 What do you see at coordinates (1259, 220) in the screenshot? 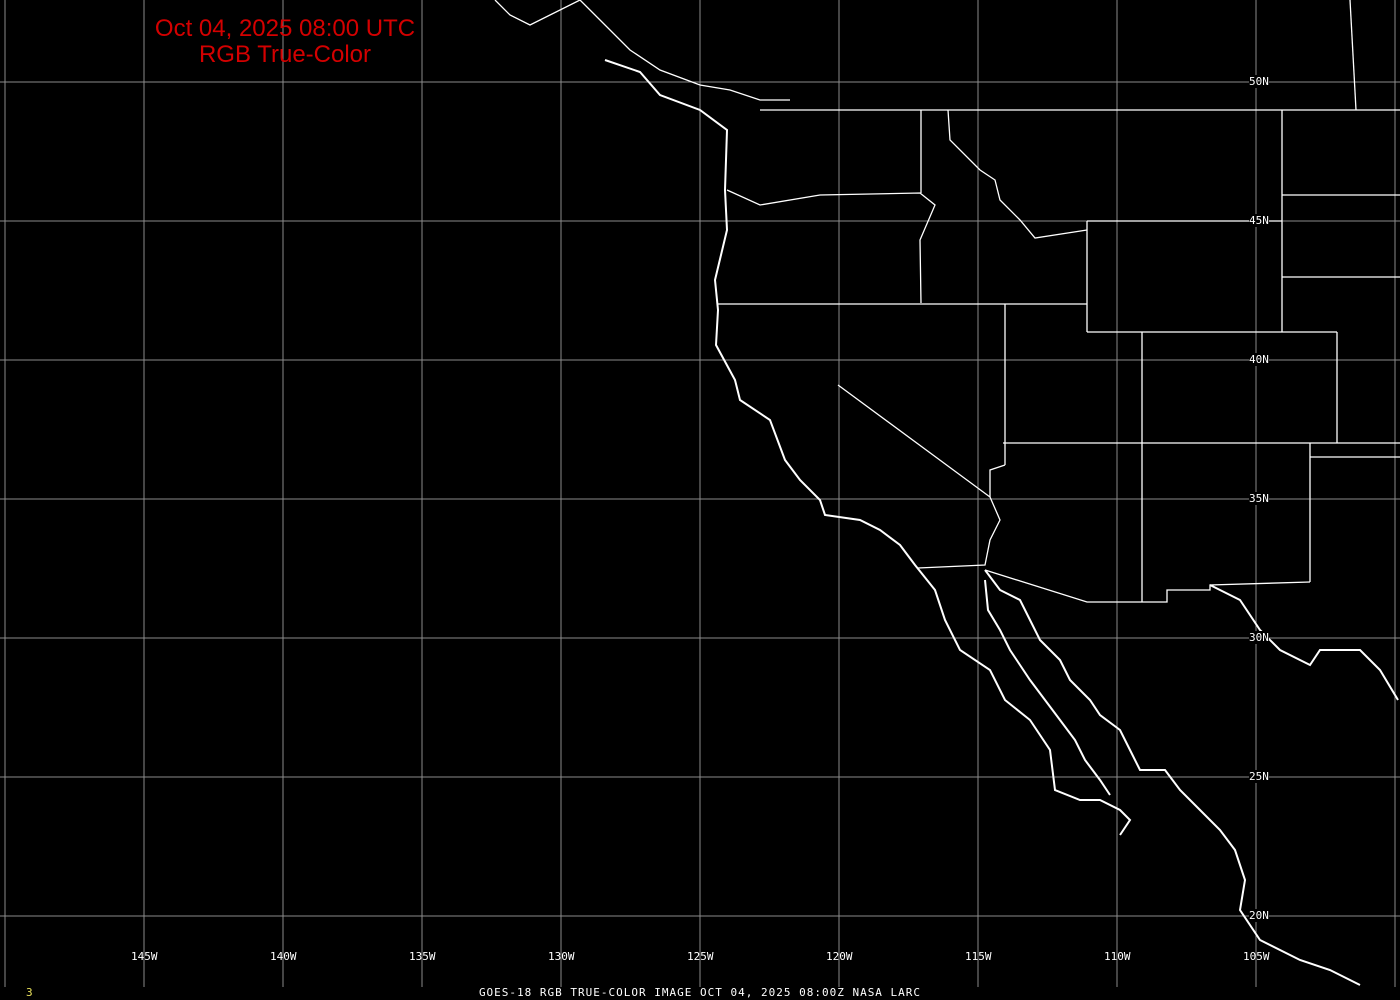
I see `latitude-label: 45N` at bounding box center [1259, 220].